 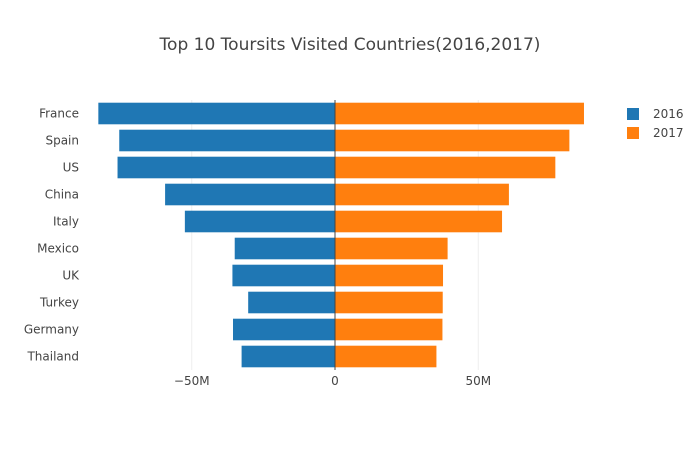 I want to click on y-tick-label: Germany, so click(x=51, y=330).